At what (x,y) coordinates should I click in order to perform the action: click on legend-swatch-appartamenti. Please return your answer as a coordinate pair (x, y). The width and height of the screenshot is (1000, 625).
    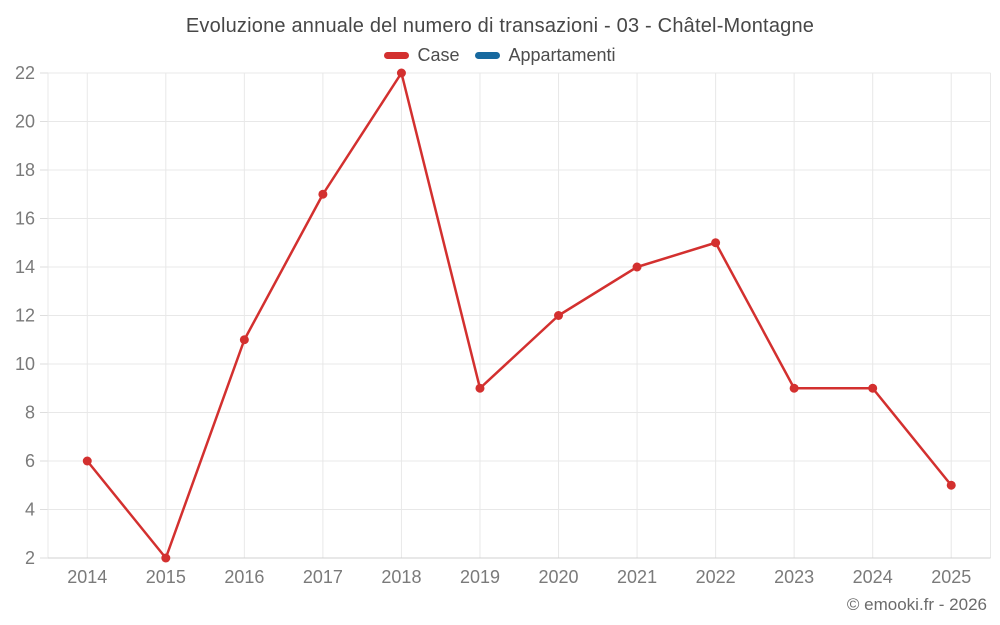
    Looking at the image, I should click on (488, 55).